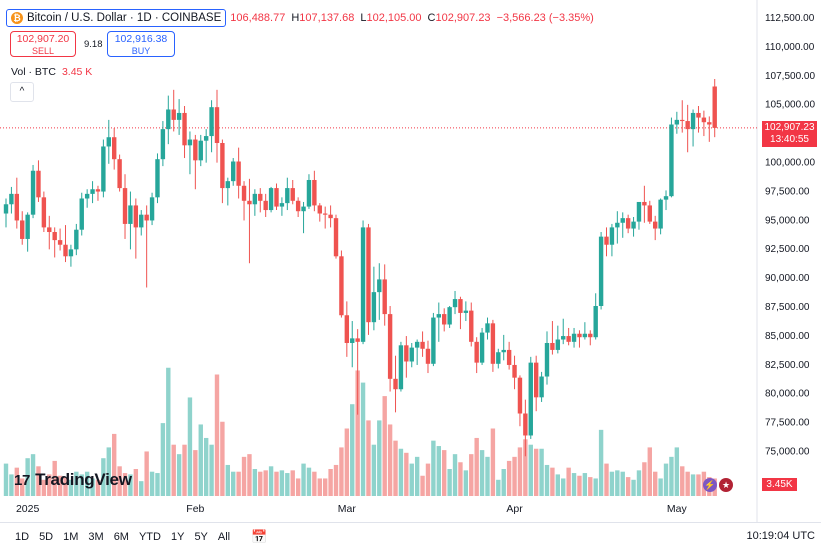 The image size is (821, 551). Describe the element at coordinates (787, 307) in the screenshot. I see `price-tick-label: 87,500.00` at that location.